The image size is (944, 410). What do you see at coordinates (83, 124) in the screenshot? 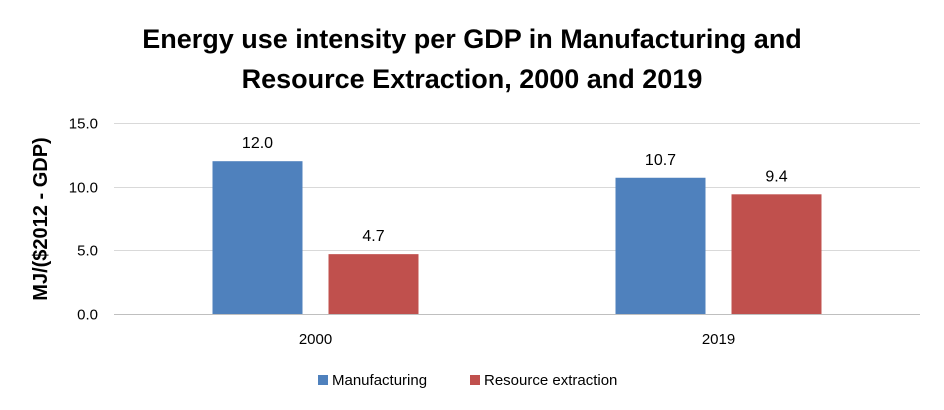
I see `y-tick-label: 15.0` at bounding box center [83, 124].